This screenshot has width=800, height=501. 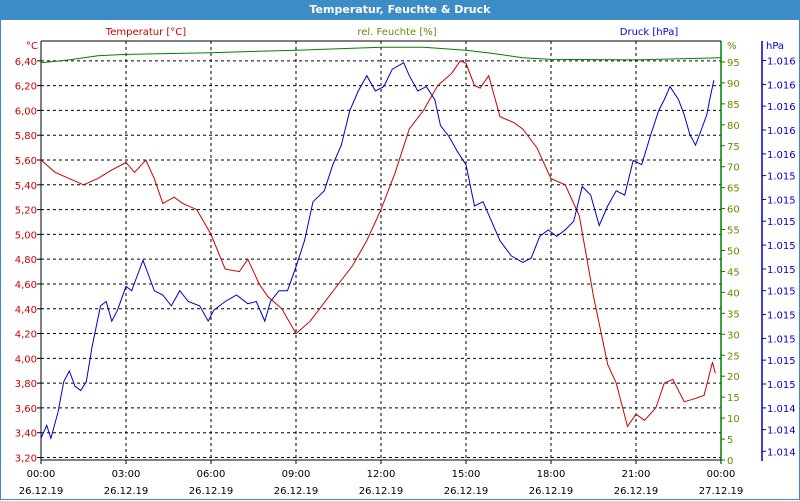 I want to click on humidity-tick-label: 80, so click(x=733, y=126).